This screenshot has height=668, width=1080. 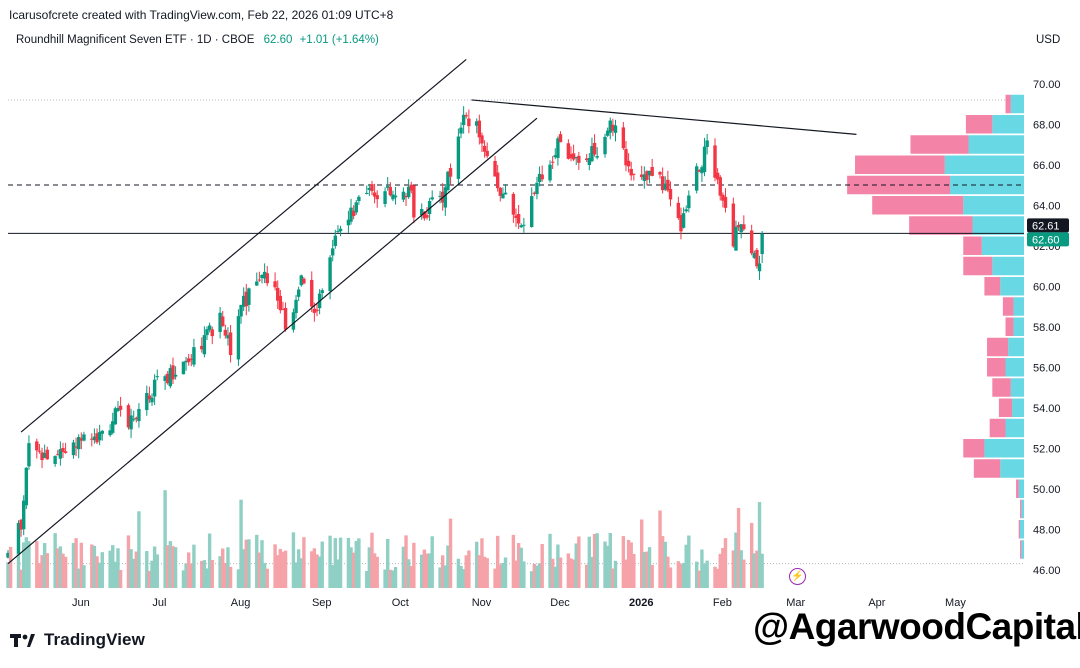 What do you see at coordinates (797, 576) in the screenshot?
I see `lightning-icon: ⚡` at bounding box center [797, 576].